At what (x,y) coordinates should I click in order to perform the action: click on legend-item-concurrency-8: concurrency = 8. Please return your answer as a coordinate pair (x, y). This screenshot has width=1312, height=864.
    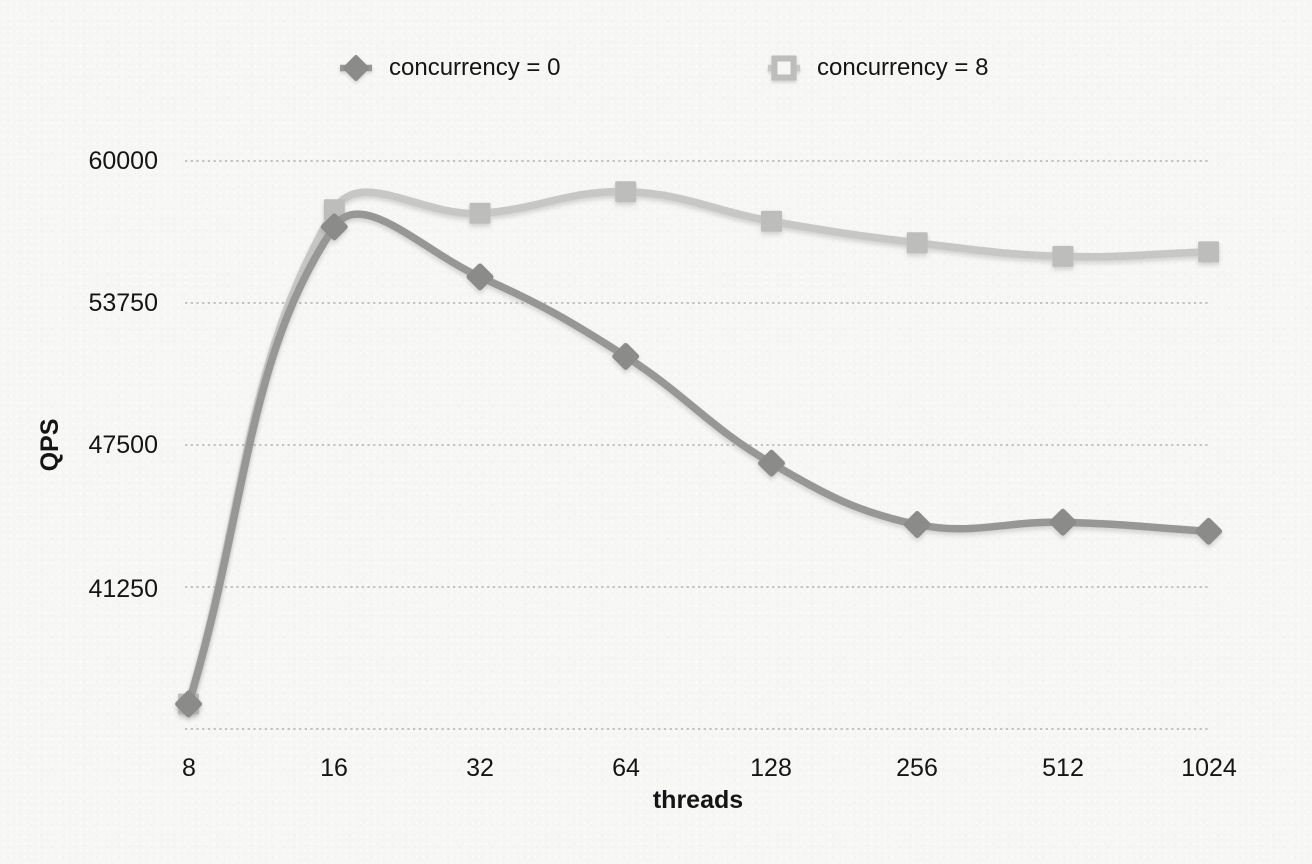
    Looking at the image, I should click on (877, 68).